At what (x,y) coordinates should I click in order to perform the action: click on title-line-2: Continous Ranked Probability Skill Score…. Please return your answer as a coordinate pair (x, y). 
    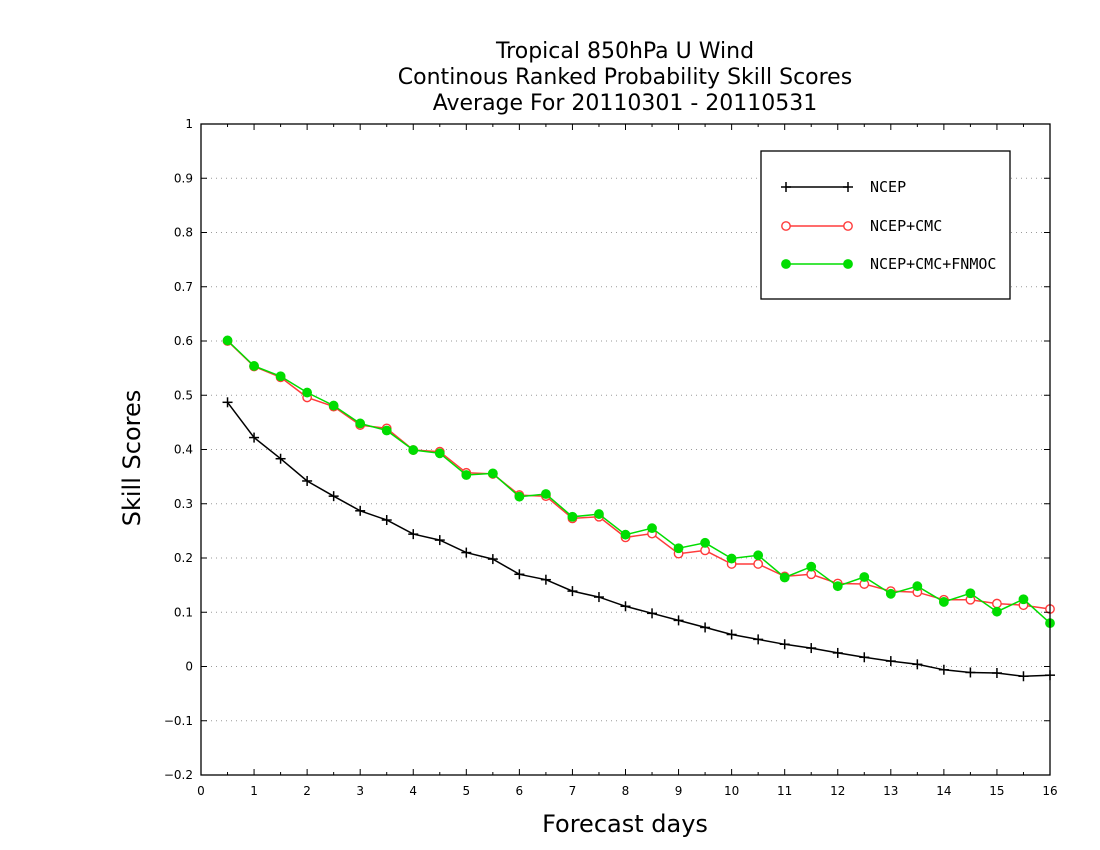
    Looking at the image, I should click on (625, 77).